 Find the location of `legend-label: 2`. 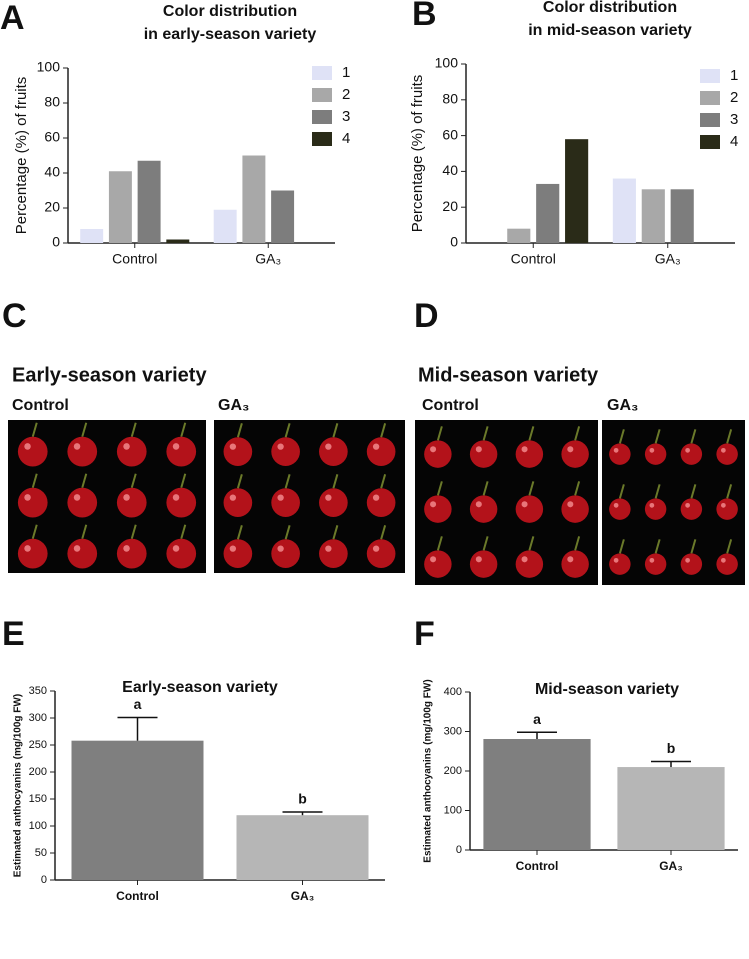

legend-label: 2 is located at coordinates (346, 94).